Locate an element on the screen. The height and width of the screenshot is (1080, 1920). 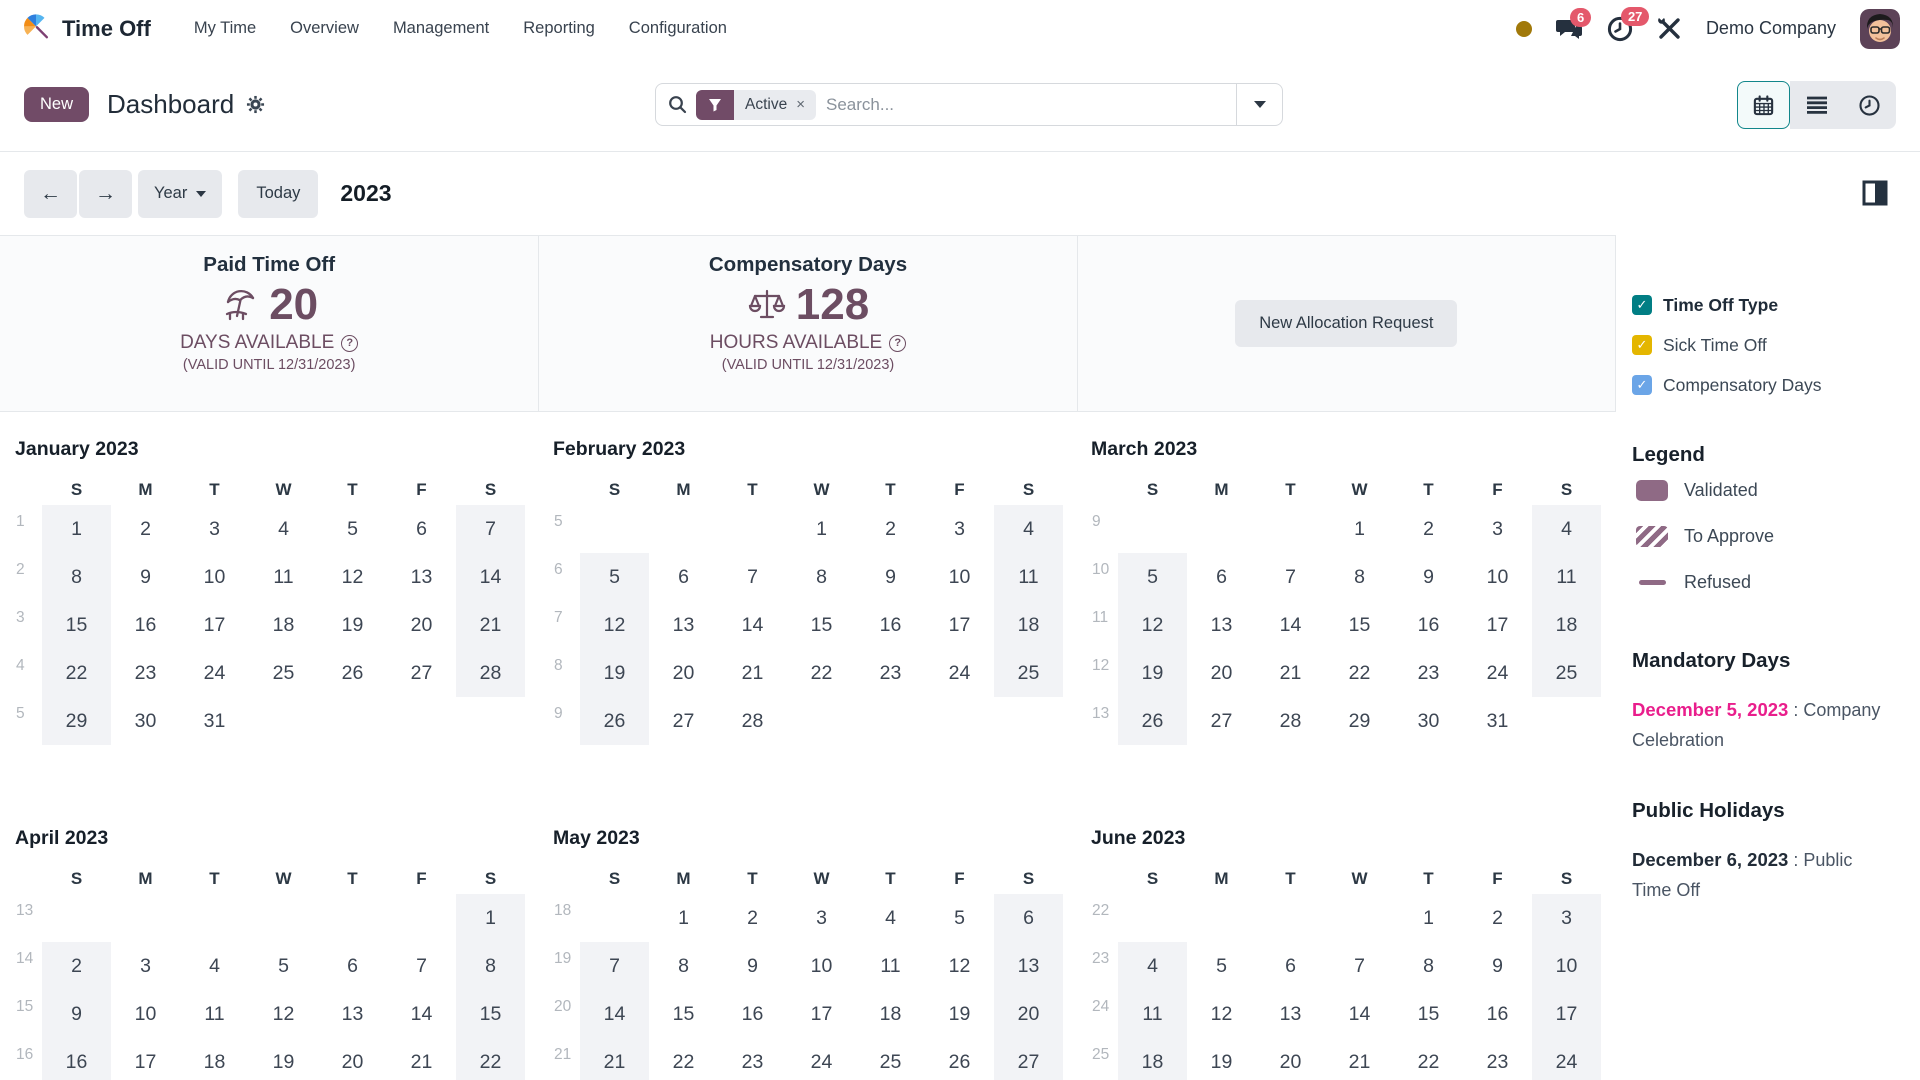
active-filter-facet: Active × is located at coordinates (756, 104).